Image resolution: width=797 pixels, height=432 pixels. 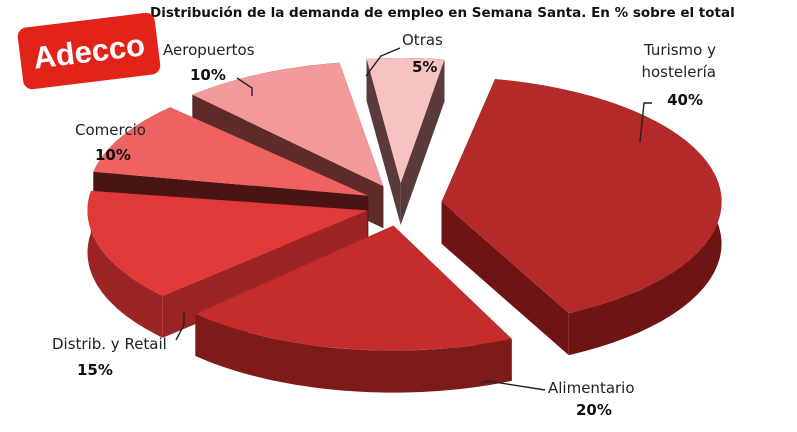 What do you see at coordinates (679, 50) in the screenshot?
I see `slice-name-label: Turismo y` at bounding box center [679, 50].